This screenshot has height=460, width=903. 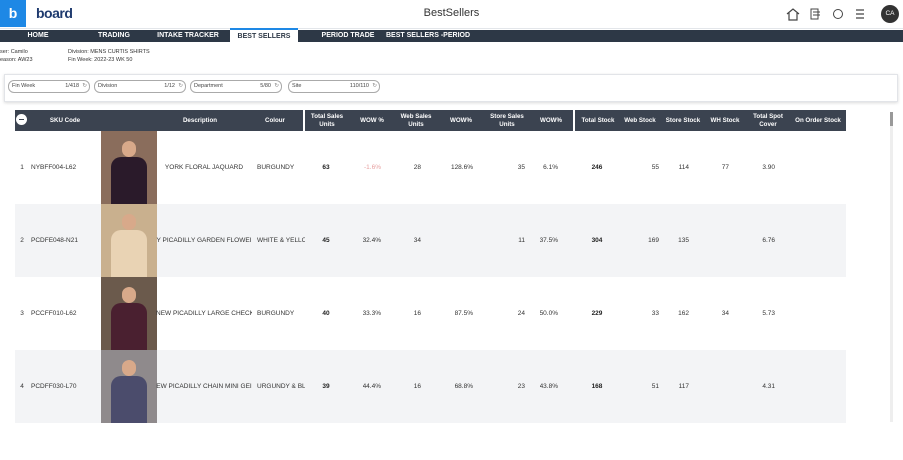 What do you see at coordinates (38, 35) in the screenshot?
I see `nav-tab: HOME` at bounding box center [38, 35].